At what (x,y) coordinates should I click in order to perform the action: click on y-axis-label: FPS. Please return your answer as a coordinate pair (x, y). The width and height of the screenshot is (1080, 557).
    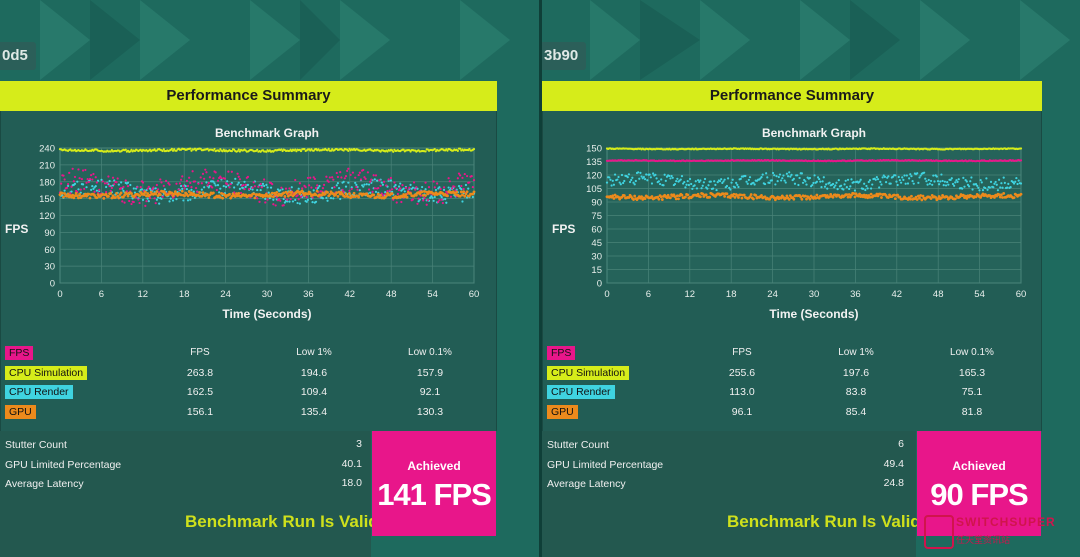
    Looking at the image, I should click on (17, 229).